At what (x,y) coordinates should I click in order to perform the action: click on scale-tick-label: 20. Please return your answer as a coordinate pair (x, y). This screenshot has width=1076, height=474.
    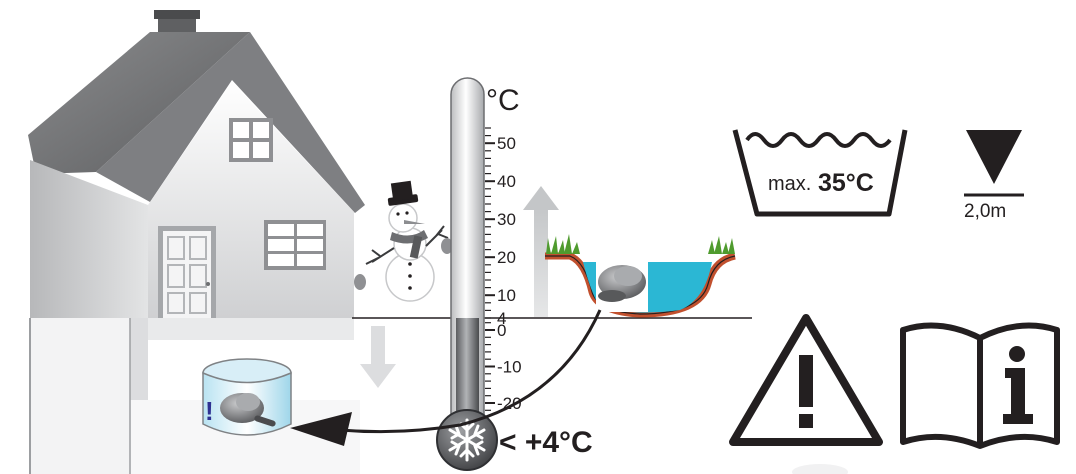
    Looking at the image, I should click on (506, 257).